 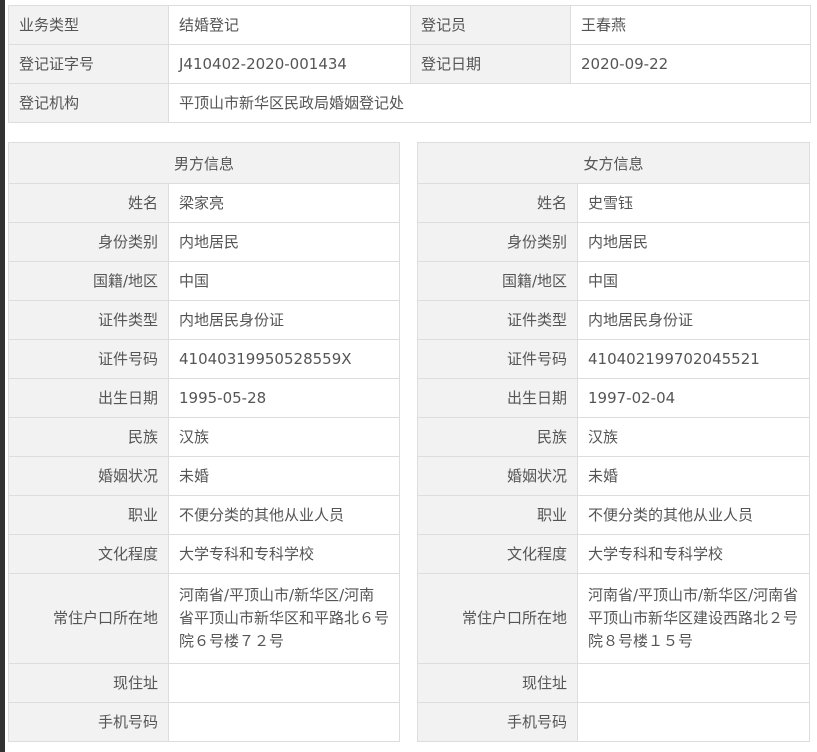 I want to click on agency-label: 登记机构, so click(x=88, y=103).